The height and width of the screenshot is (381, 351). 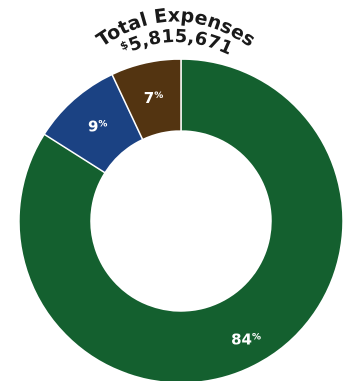 I want to click on slice-label-9: 9%, so click(x=97, y=126).